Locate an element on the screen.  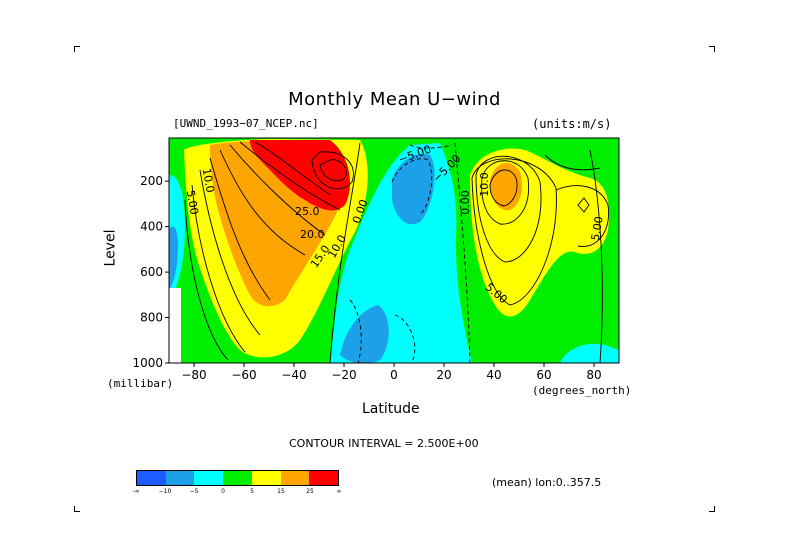
colorbar-label: ∞ is located at coordinates (339, 491).